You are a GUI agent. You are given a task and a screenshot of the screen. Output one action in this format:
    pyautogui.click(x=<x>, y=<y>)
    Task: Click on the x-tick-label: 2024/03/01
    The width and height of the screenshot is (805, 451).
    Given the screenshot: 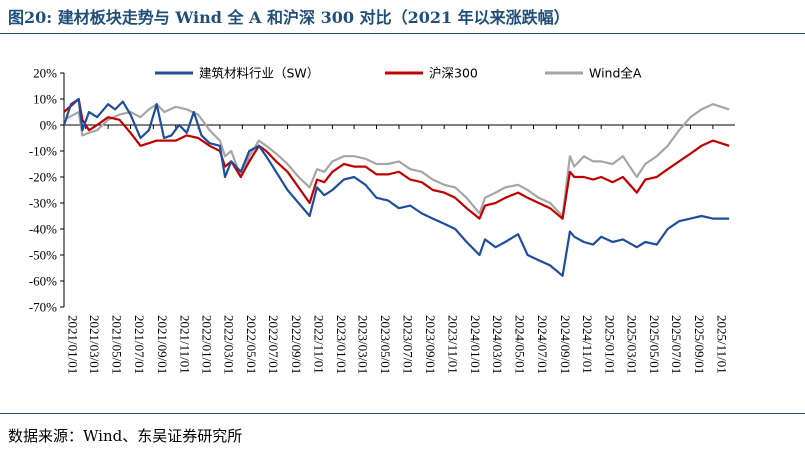 What is the action you would take?
    pyautogui.click(x=497, y=344)
    